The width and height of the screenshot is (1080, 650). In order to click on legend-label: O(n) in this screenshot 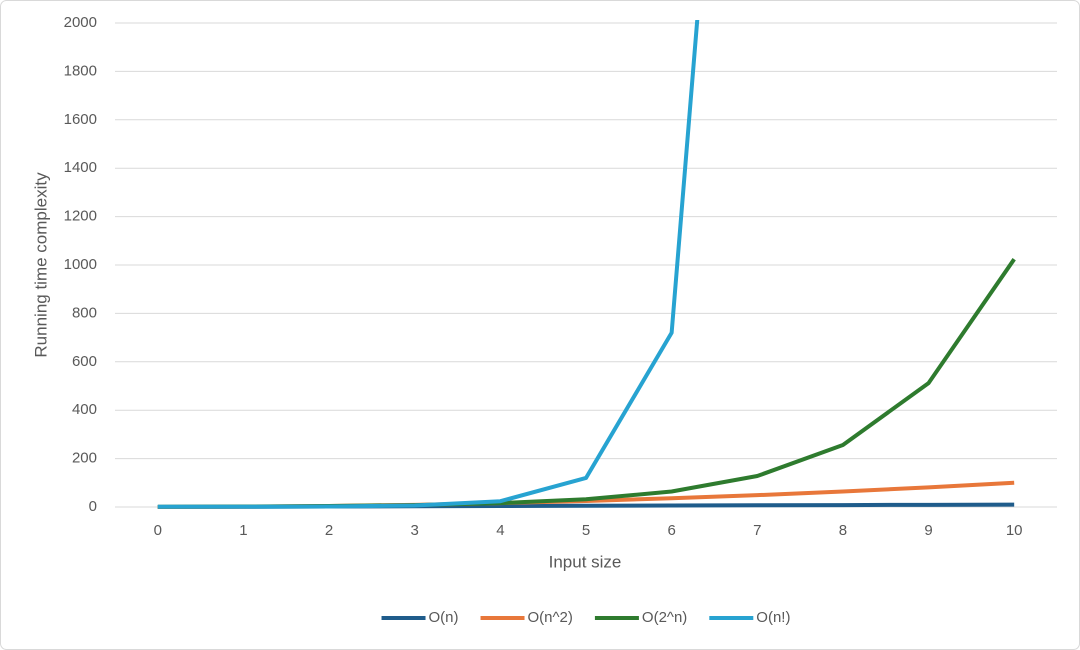, I will do `click(444, 617)`.